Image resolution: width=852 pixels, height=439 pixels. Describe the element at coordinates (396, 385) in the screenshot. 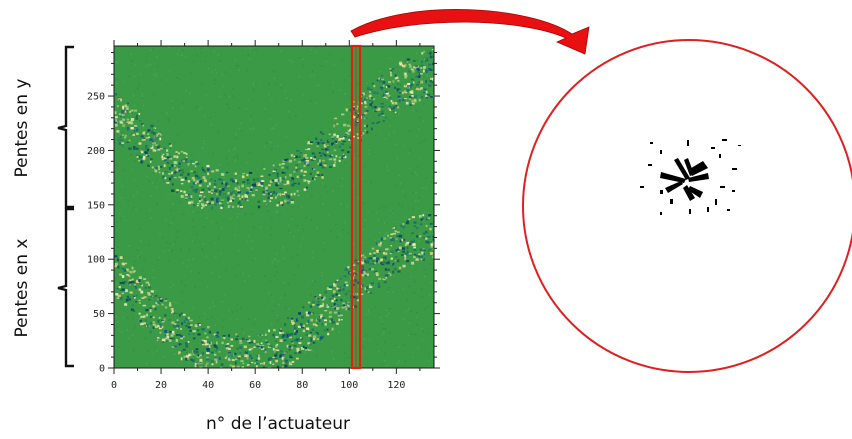

I see `x-tick-label: 120` at that location.